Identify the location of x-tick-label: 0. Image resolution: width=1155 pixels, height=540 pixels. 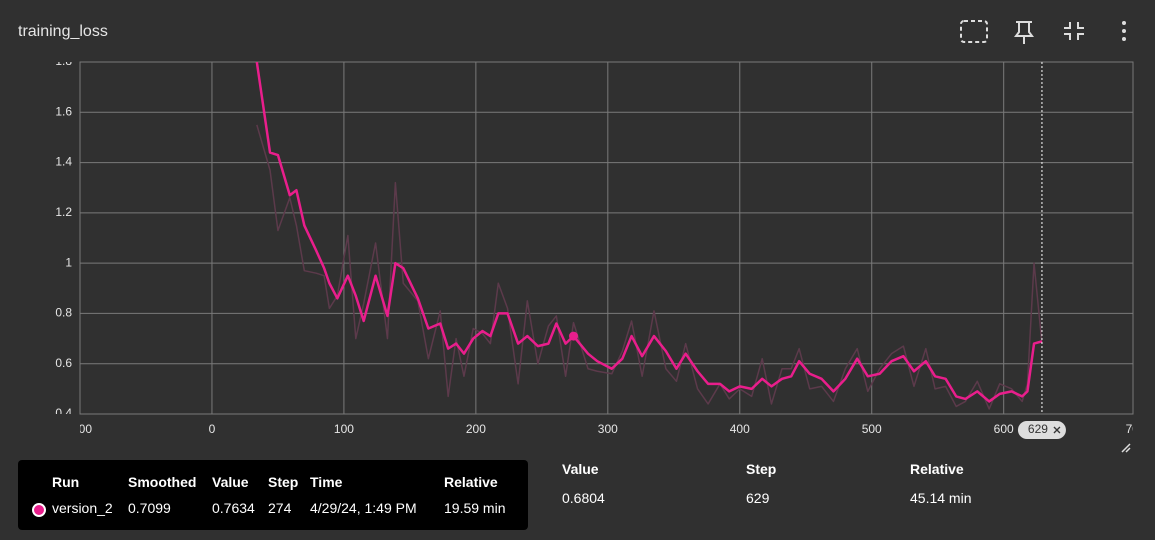
(212, 429).